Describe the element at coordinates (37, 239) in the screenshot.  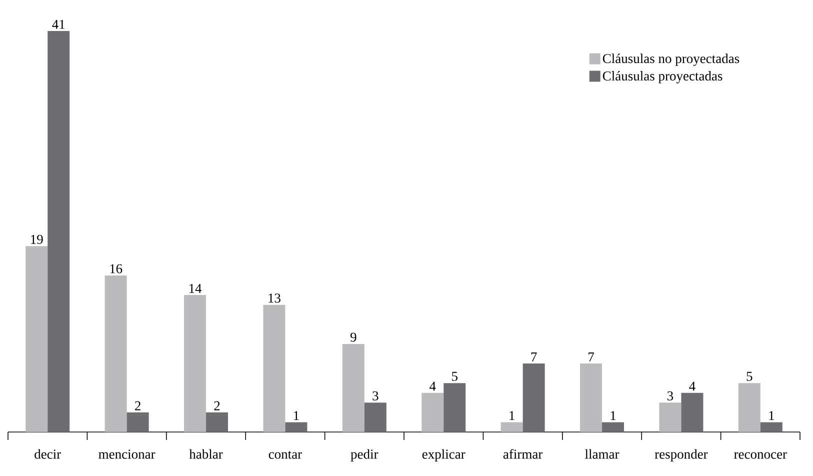
I see `data-label: 19` at that location.